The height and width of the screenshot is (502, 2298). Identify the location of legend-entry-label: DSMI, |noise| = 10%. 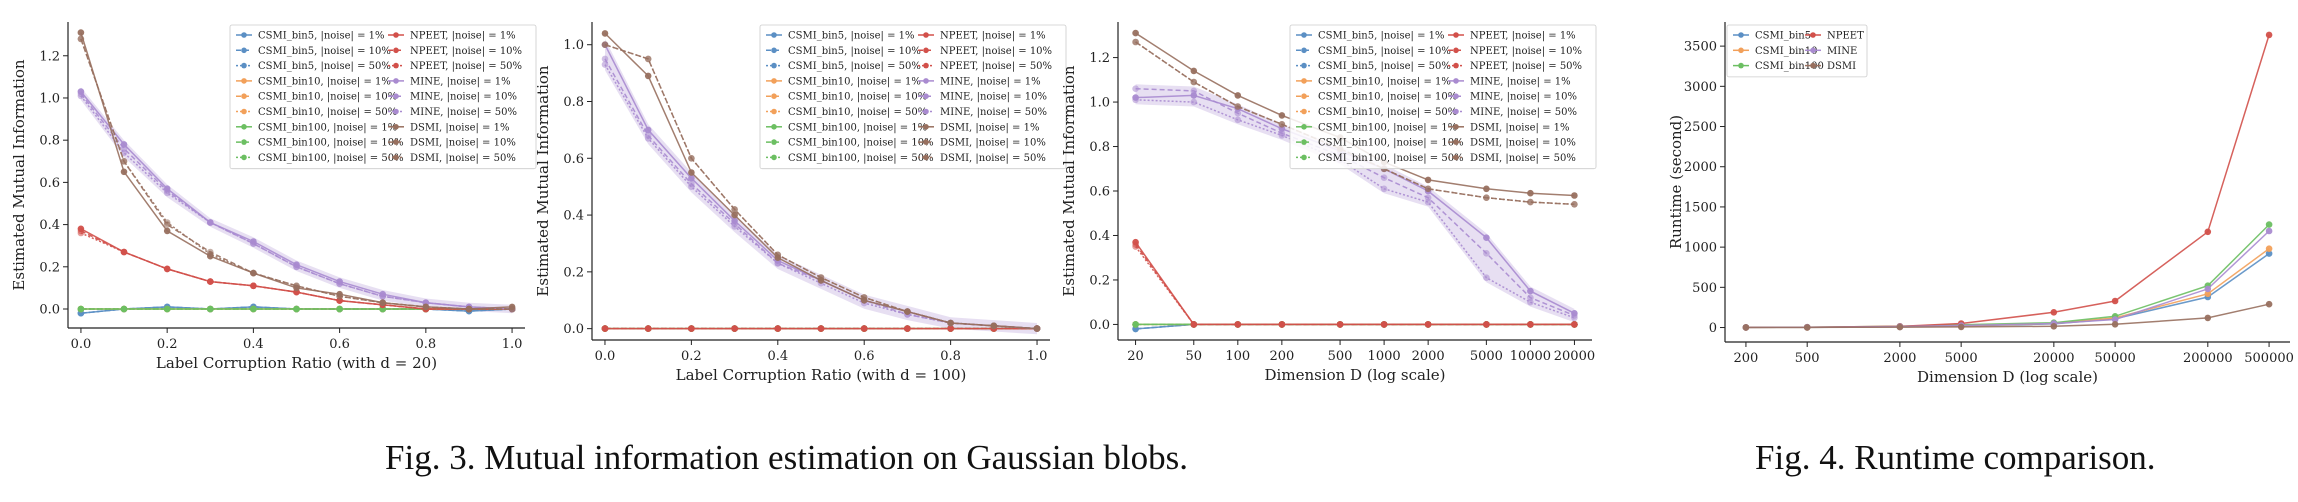
(993, 143).